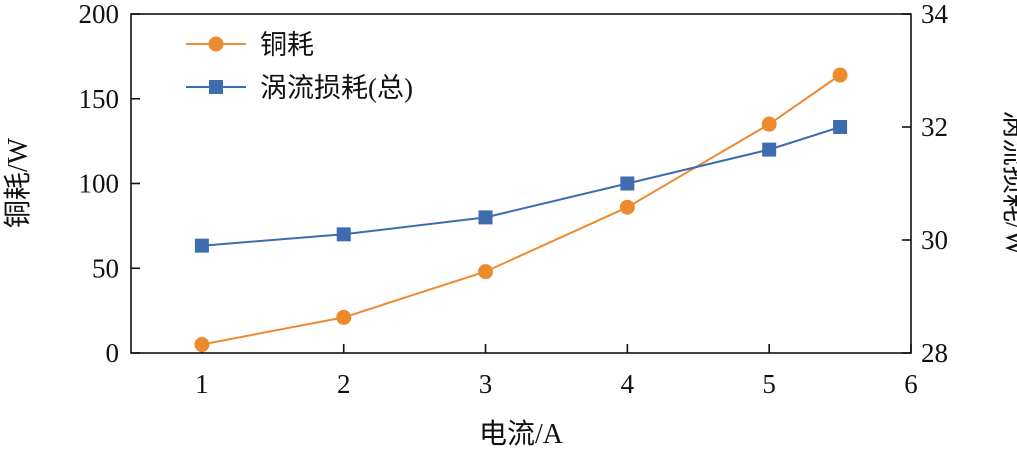 This screenshot has height=449, width=1017. What do you see at coordinates (935, 14) in the screenshot?
I see `right-y-tick-label: 34` at bounding box center [935, 14].